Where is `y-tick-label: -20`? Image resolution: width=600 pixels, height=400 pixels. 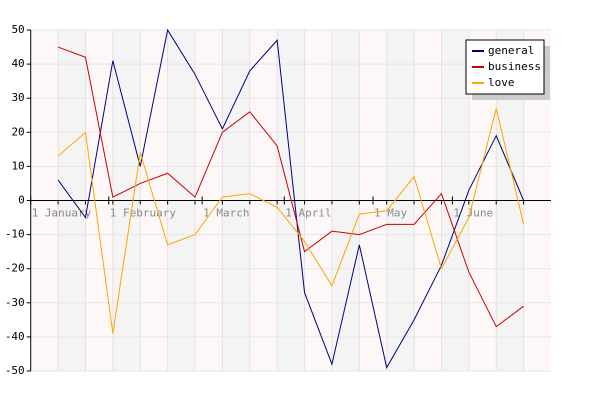 y-tick-label: -20 is located at coordinates (15, 268).